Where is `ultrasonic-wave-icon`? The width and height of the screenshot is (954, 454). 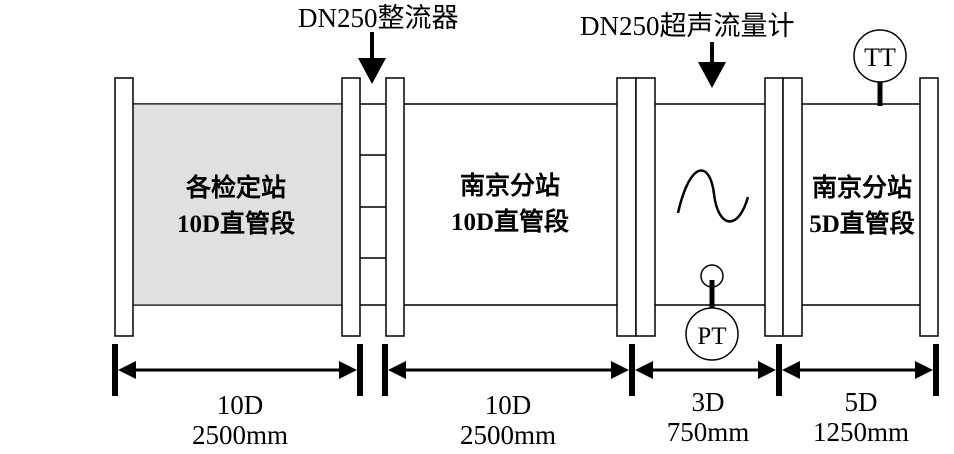 ultrasonic-wave-icon is located at coordinates (713, 196).